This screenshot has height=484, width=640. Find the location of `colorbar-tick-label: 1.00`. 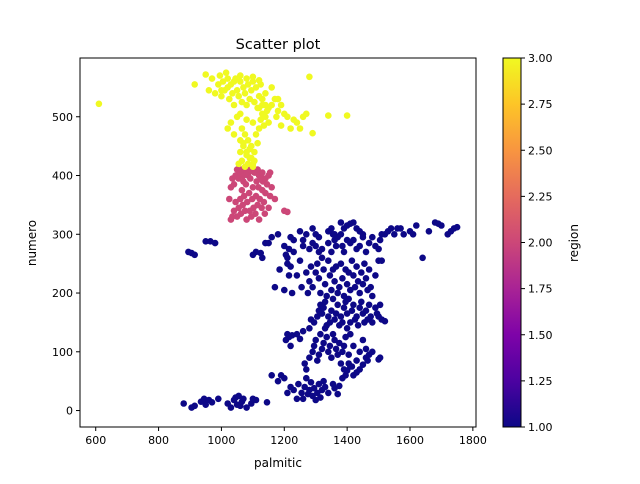

colorbar-tick-label: 1.00 is located at coordinates (540, 427).